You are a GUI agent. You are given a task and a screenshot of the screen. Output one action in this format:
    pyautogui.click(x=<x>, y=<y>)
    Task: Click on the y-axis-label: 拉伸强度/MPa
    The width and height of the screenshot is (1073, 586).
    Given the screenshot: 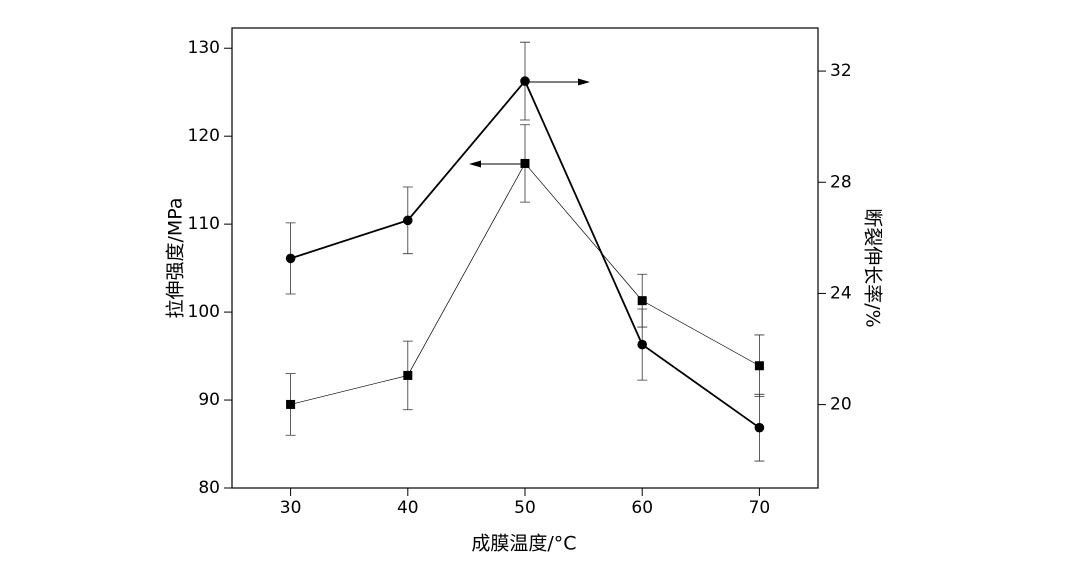 What is the action you would take?
    pyautogui.click(x=176, y=257)
    